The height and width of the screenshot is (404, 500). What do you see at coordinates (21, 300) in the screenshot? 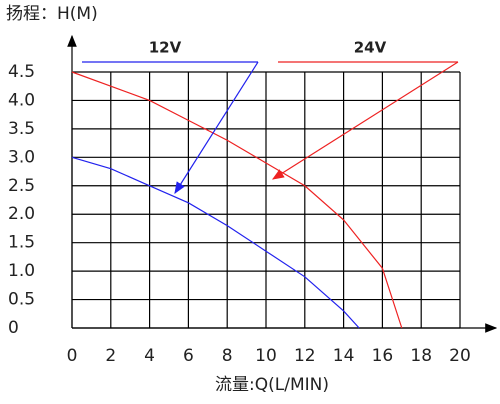
I see `y-tick-label: 0.5` at bounding box center [21, 300].